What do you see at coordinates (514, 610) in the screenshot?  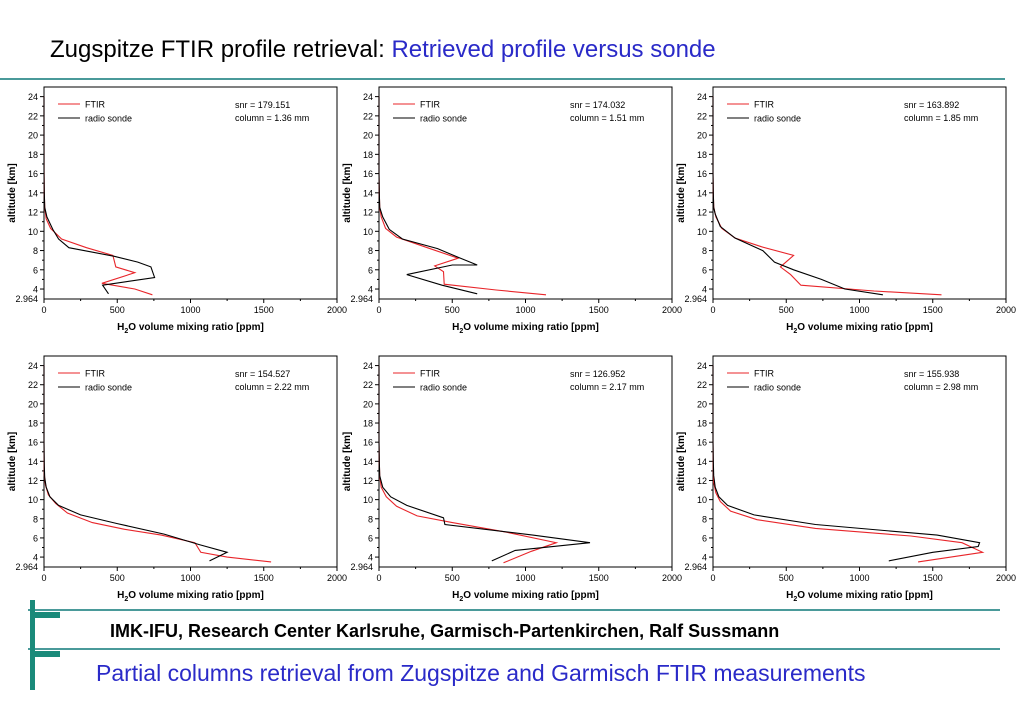 I see `footer-divider-top` at bounding box center [514, 610].